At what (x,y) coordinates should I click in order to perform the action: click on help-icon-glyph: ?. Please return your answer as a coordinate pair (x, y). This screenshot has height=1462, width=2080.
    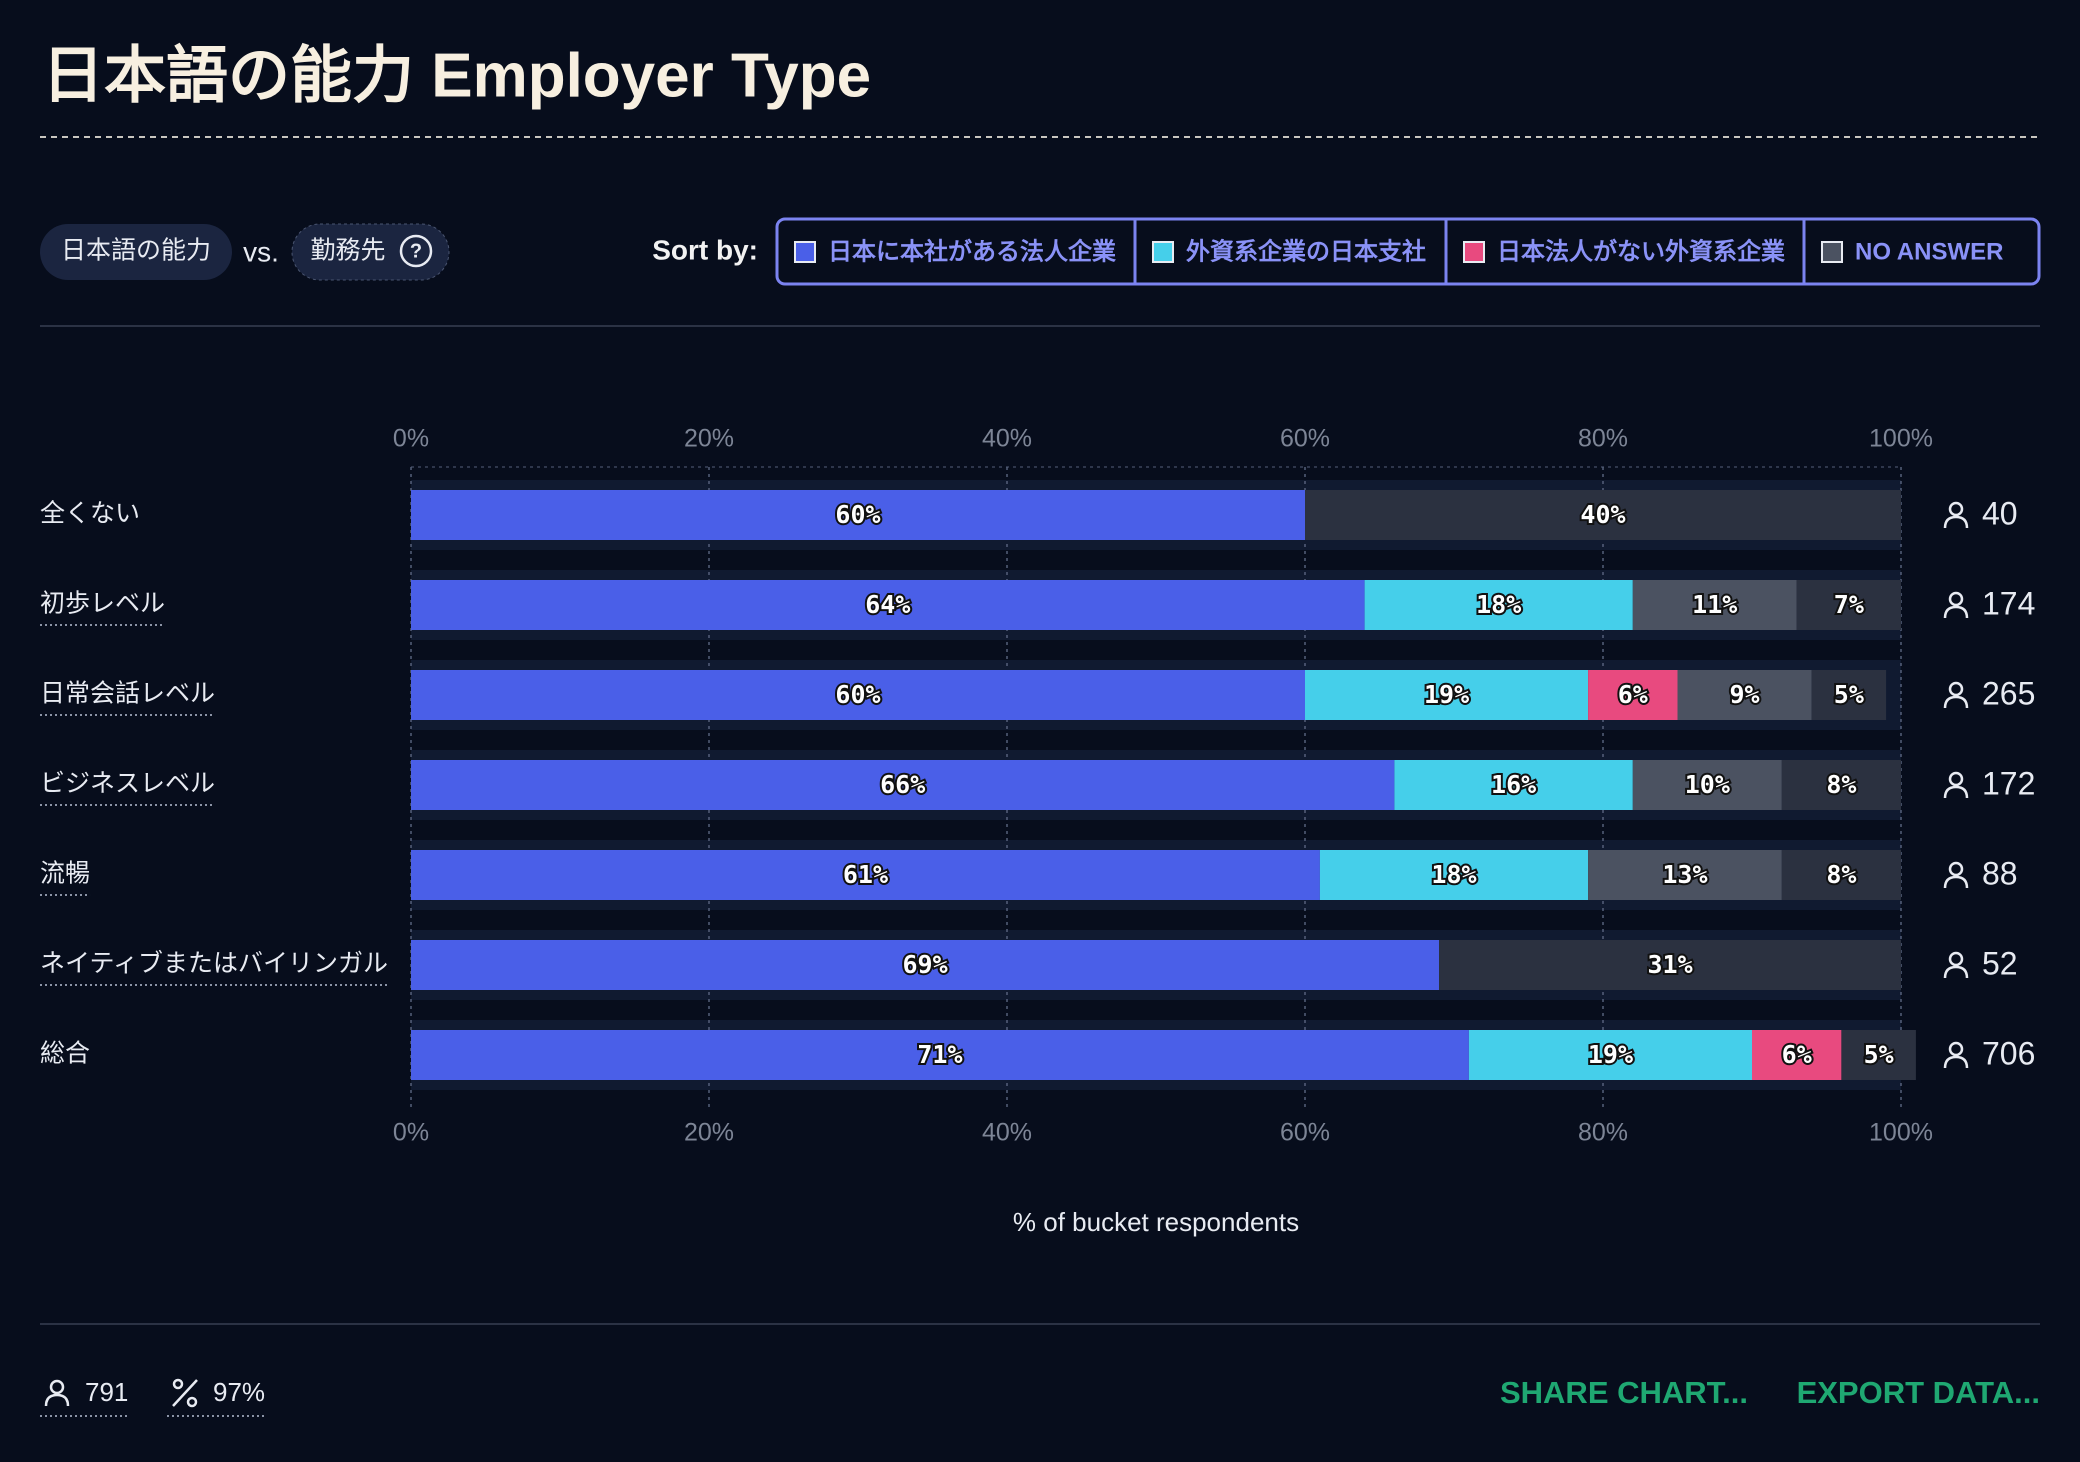
    Looking at the image, I should click on (416, 251).